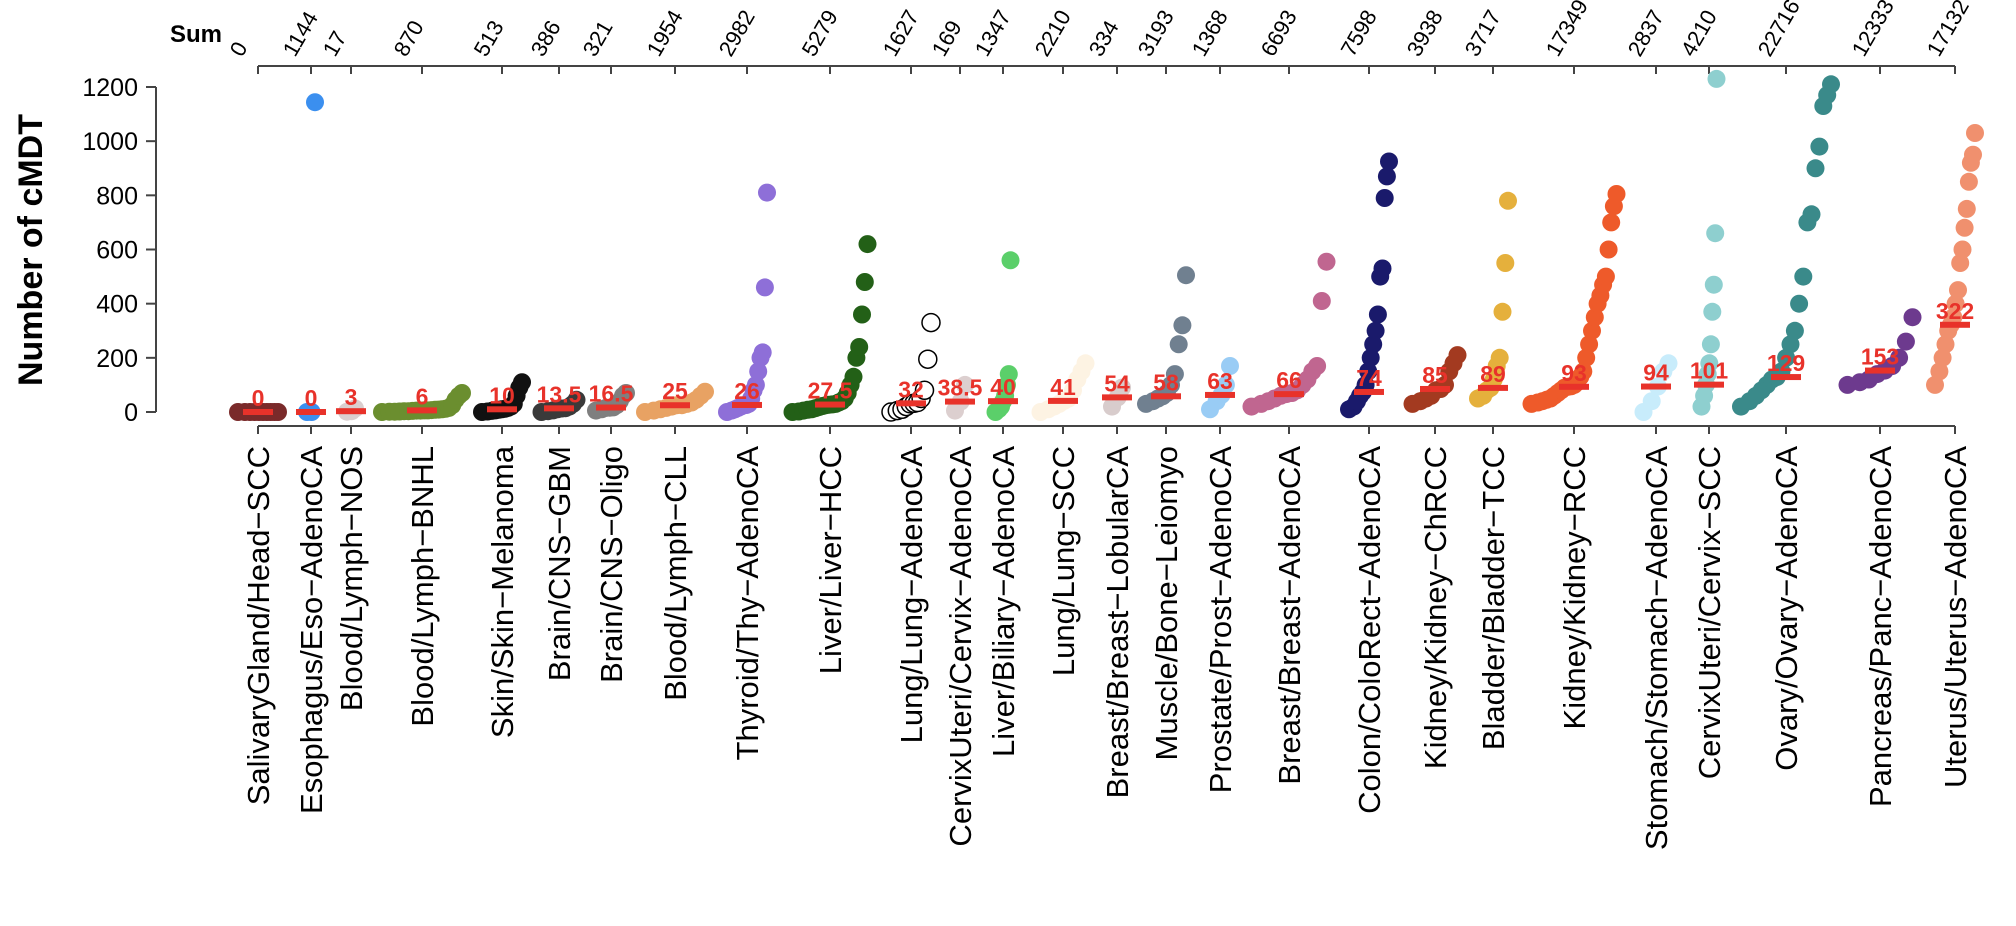 The image size is (2016, 926). I want to click on category-label: Blood/Lymph−BNHL, so click(422, 586).